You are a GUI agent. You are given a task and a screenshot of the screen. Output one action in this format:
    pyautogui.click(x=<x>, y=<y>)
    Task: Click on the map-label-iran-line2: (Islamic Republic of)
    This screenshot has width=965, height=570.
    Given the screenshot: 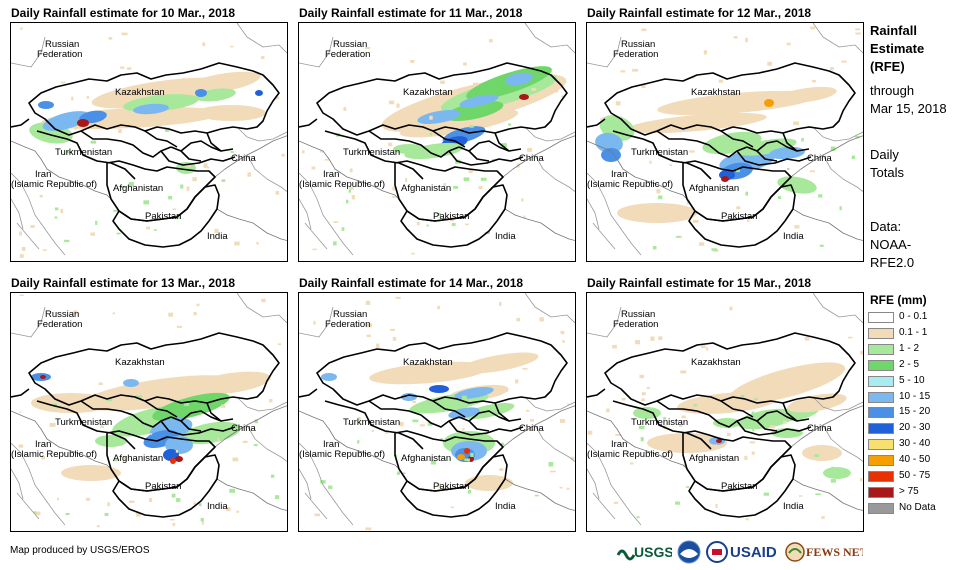 What is the action you would take?
    pyautogui.click(x=54, y=184)
    